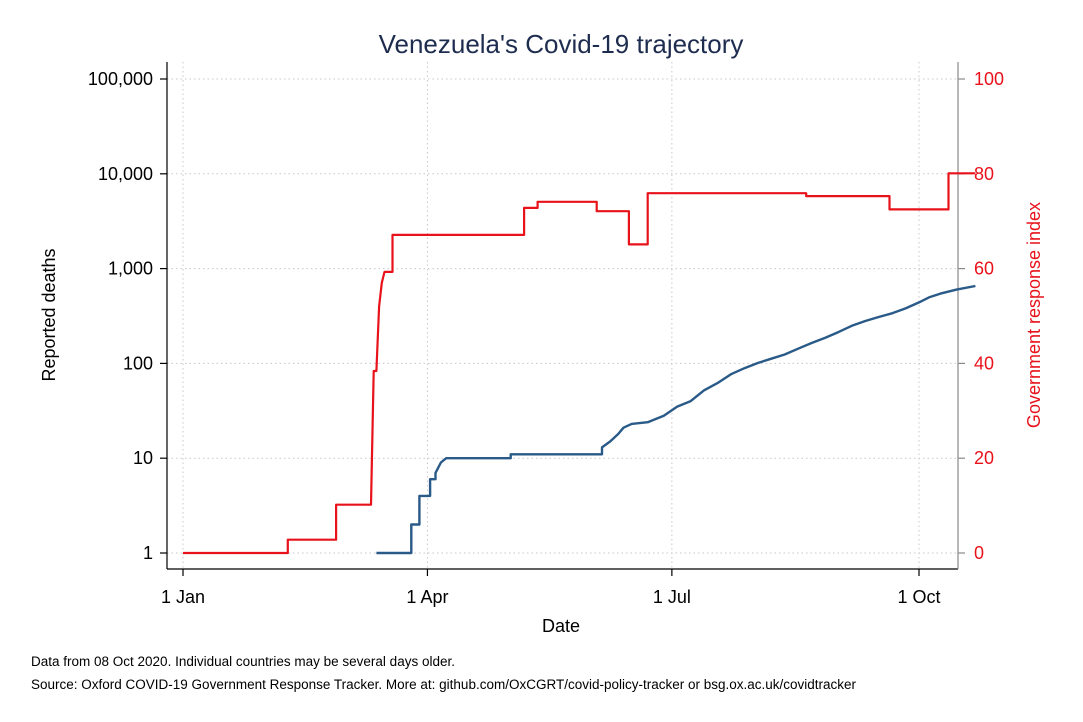  I want to click on y-right-tick-label-4: 80, so click(984, 174).